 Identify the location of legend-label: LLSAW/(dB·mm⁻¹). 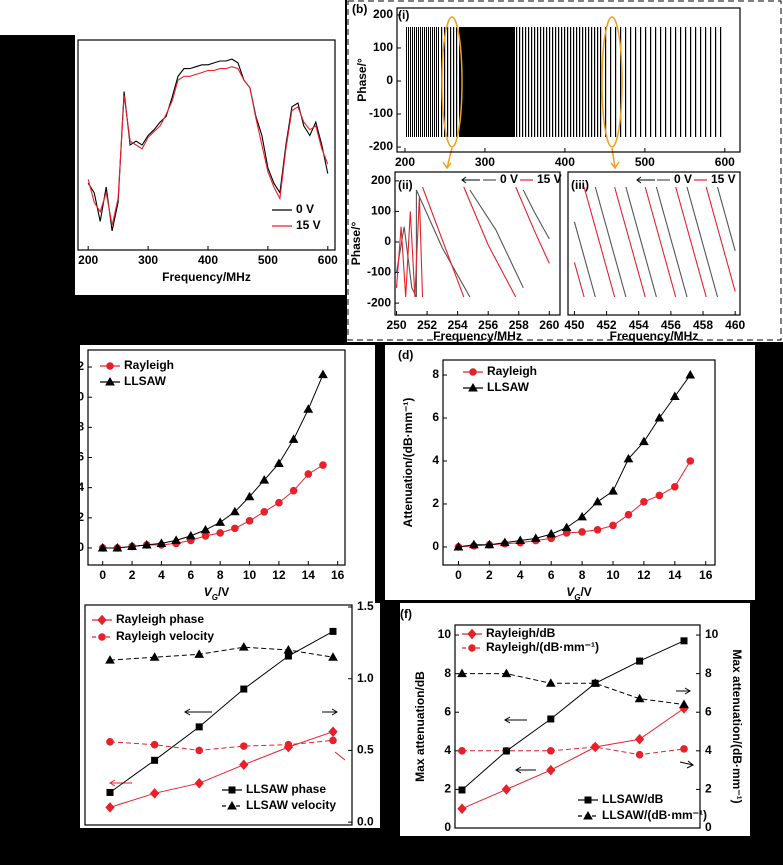
(654, 815).